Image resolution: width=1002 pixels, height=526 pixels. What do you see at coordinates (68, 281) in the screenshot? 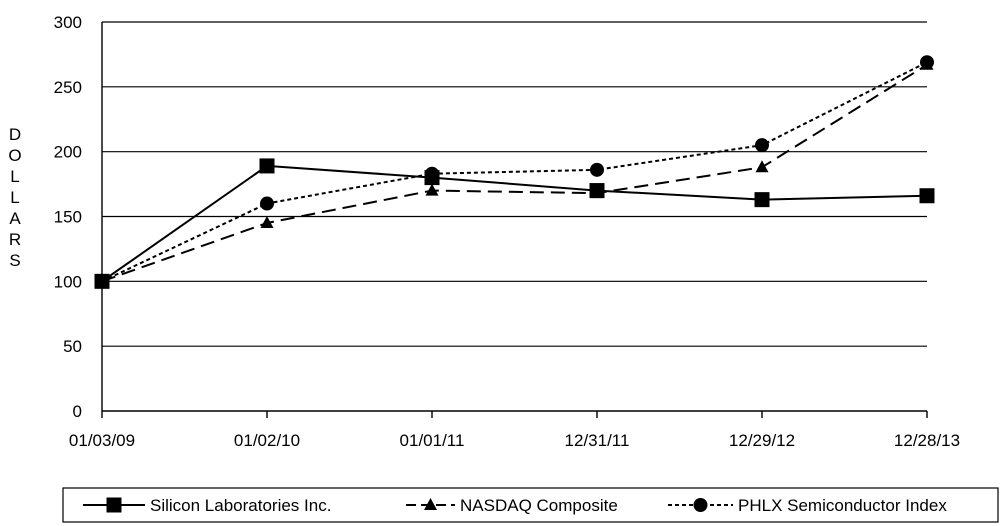
I see `y-tick-label: 100` at bounding box center [68, 281].